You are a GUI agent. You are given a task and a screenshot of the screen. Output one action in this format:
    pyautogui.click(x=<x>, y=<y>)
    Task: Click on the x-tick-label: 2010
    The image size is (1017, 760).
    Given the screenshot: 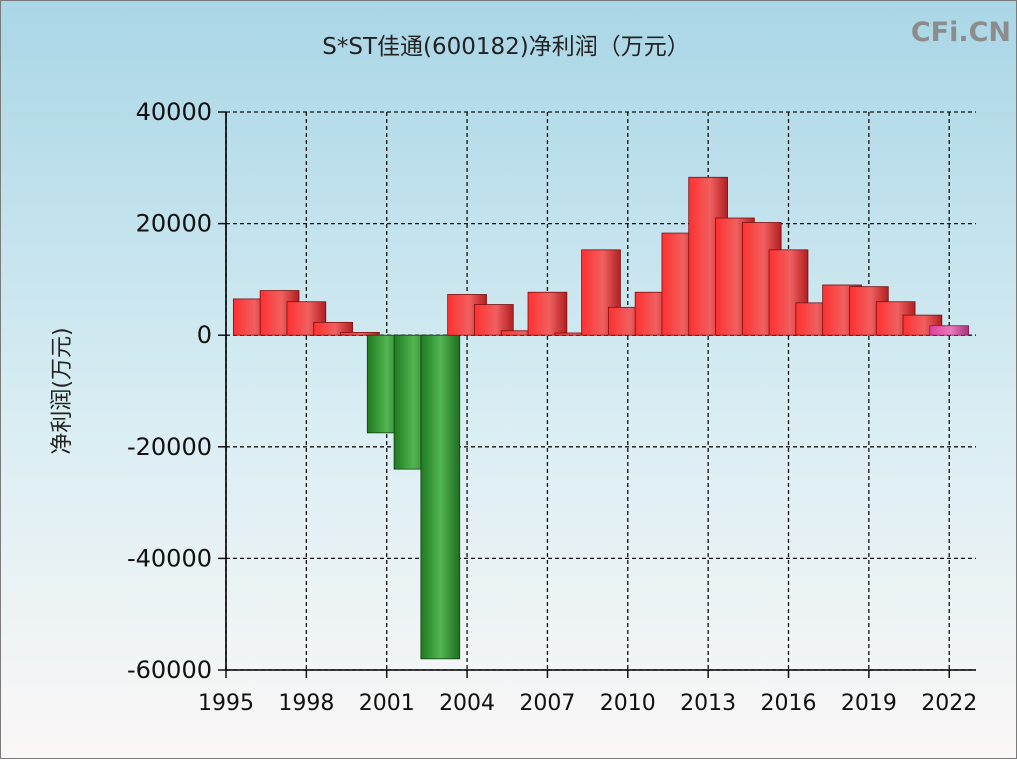 What is the action you would take?
    pyautogui.click(x=628, y=703)
    